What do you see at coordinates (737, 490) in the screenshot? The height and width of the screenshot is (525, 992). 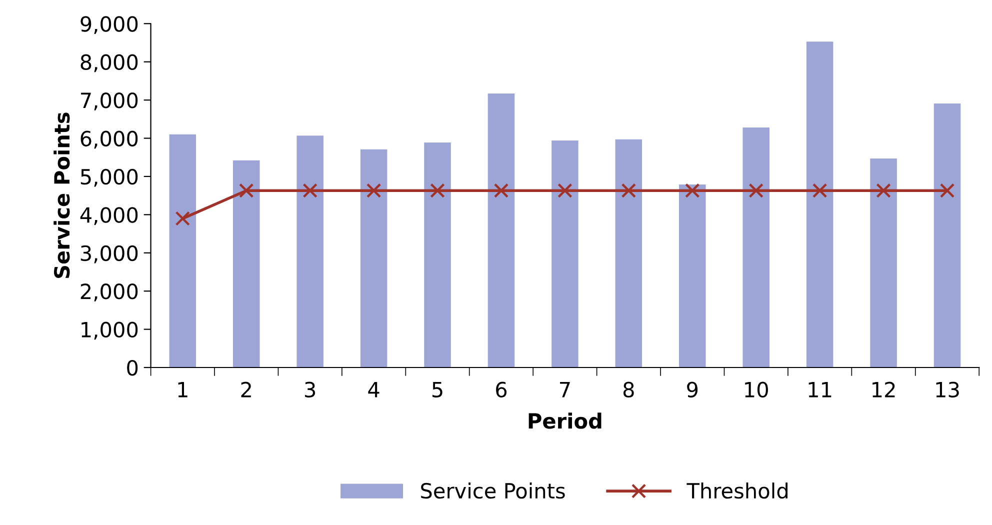 I see `legend-label: Threshold` at bounding box center [737, 490].